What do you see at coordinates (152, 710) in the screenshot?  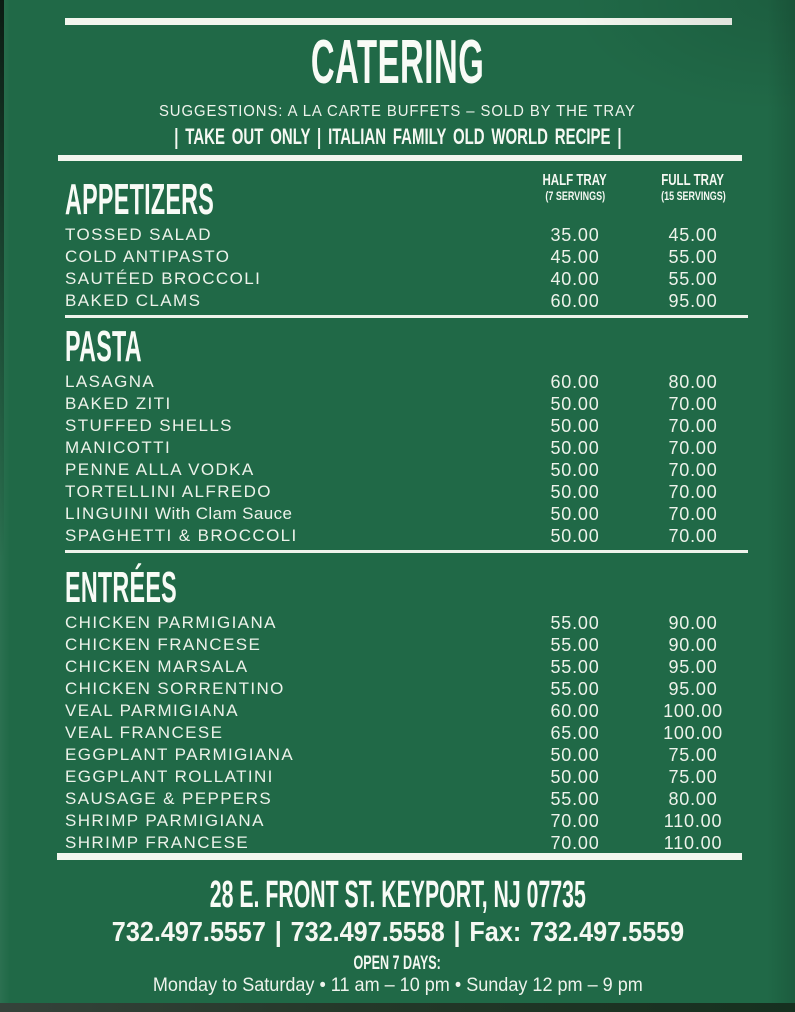 I see `item-name: VEAL PARMIGIANA` at bounding box center [152, 710].